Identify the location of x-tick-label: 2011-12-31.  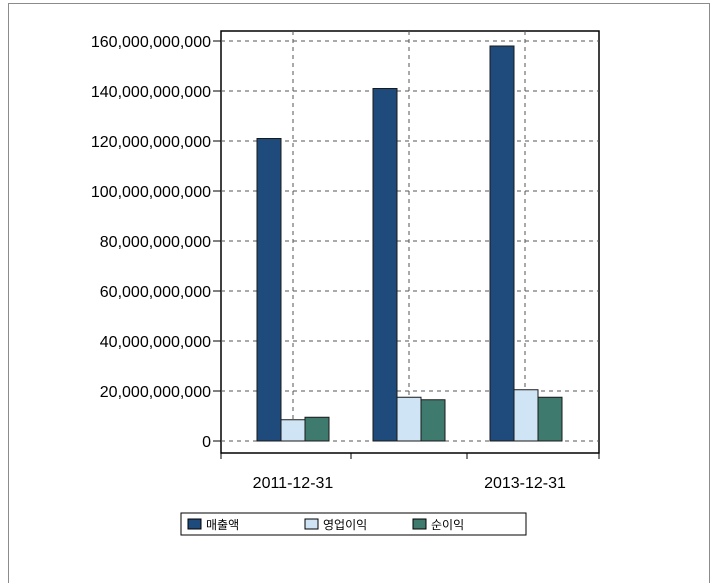
(293, 483).